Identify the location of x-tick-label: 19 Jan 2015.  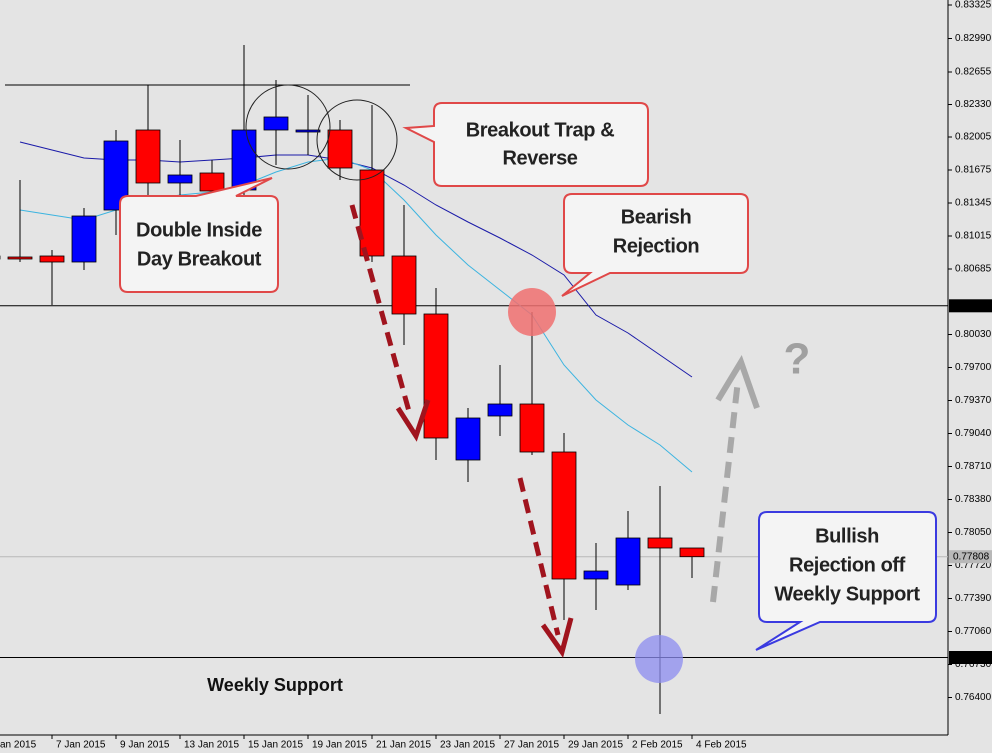
(339, 745).